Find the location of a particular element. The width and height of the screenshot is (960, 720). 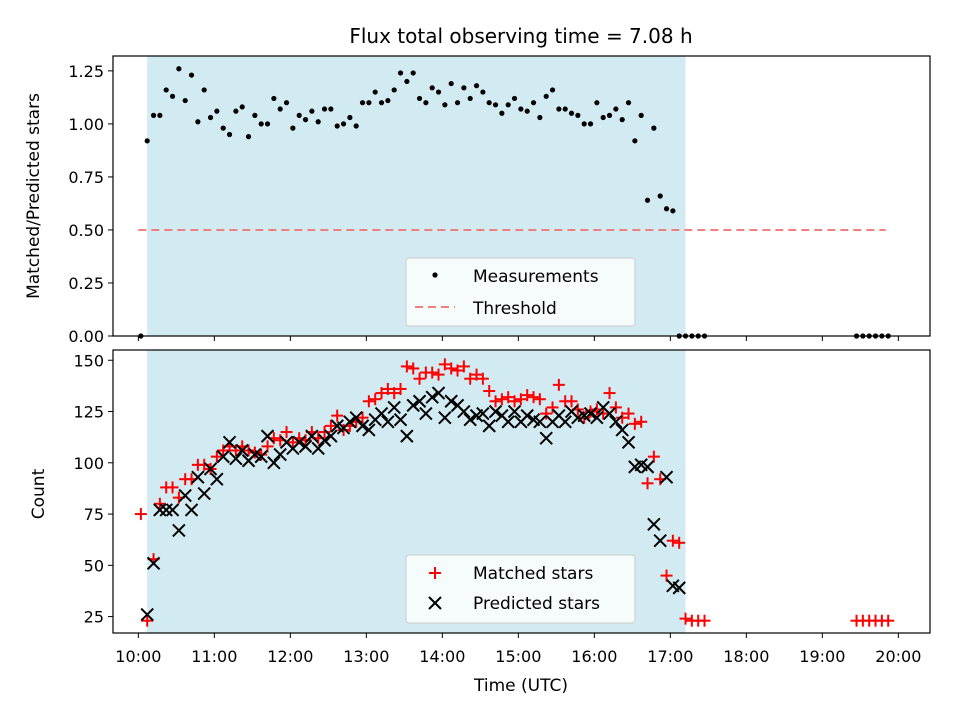

x-tick-label: 16:00 is located at coordinates (594, 656).